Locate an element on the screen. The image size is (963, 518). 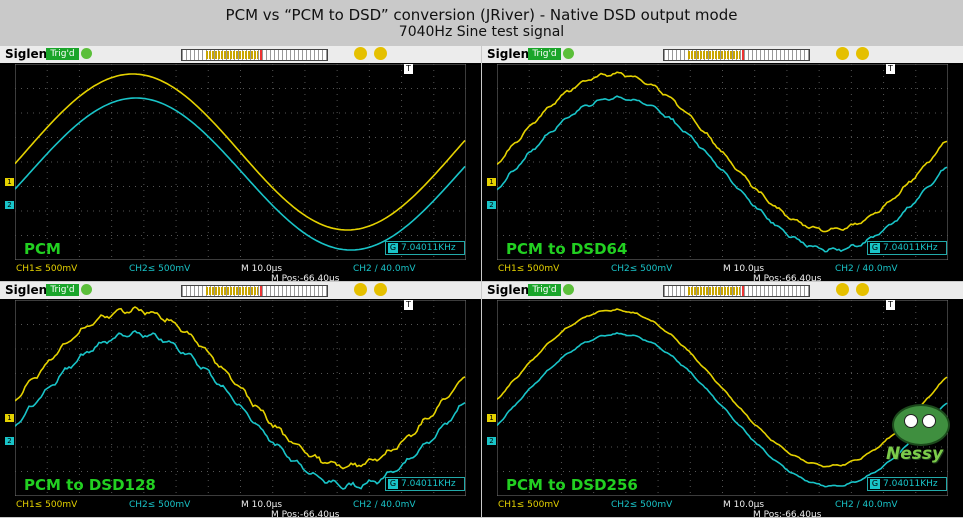
logo-head-icon is located at coordinates (921, 425).